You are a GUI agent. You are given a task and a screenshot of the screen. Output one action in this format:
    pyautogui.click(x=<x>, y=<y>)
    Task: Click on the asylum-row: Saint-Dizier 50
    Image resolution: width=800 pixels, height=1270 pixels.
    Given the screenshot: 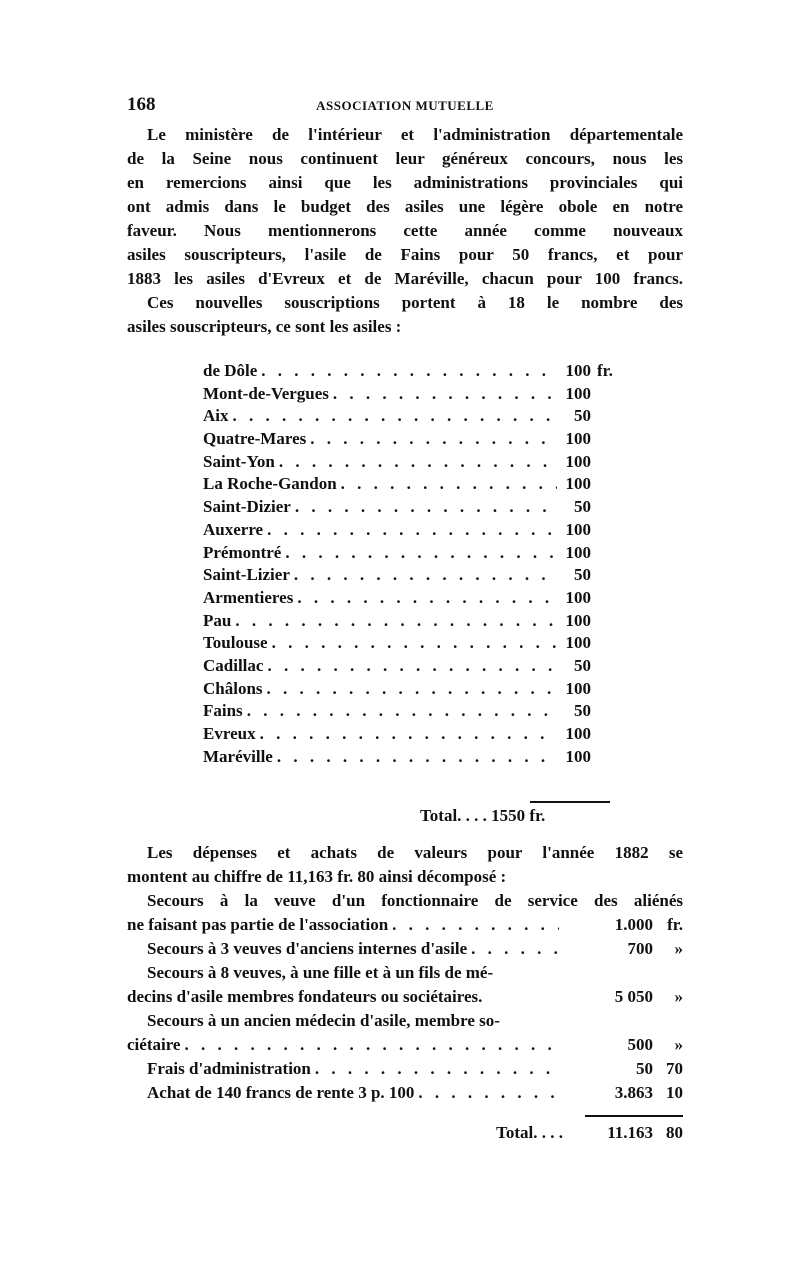 What is the action you would take?
    pyautogui.click(x=438, y=507)
    